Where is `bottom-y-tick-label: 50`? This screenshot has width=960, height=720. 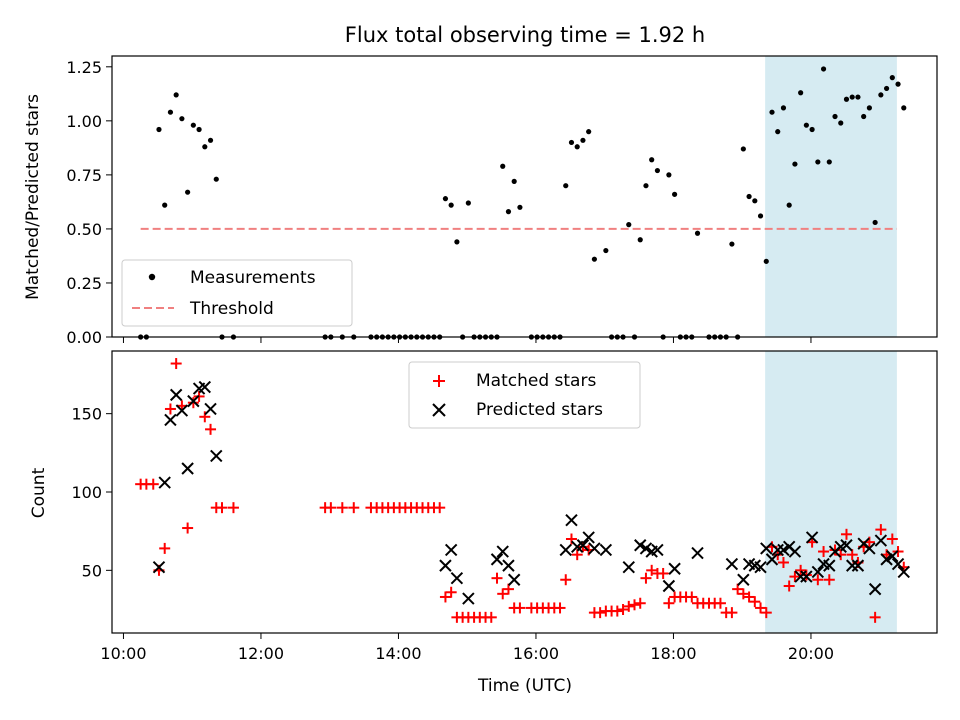
bottom-y-tick-label: 50 is located at coordinates (92, 570).